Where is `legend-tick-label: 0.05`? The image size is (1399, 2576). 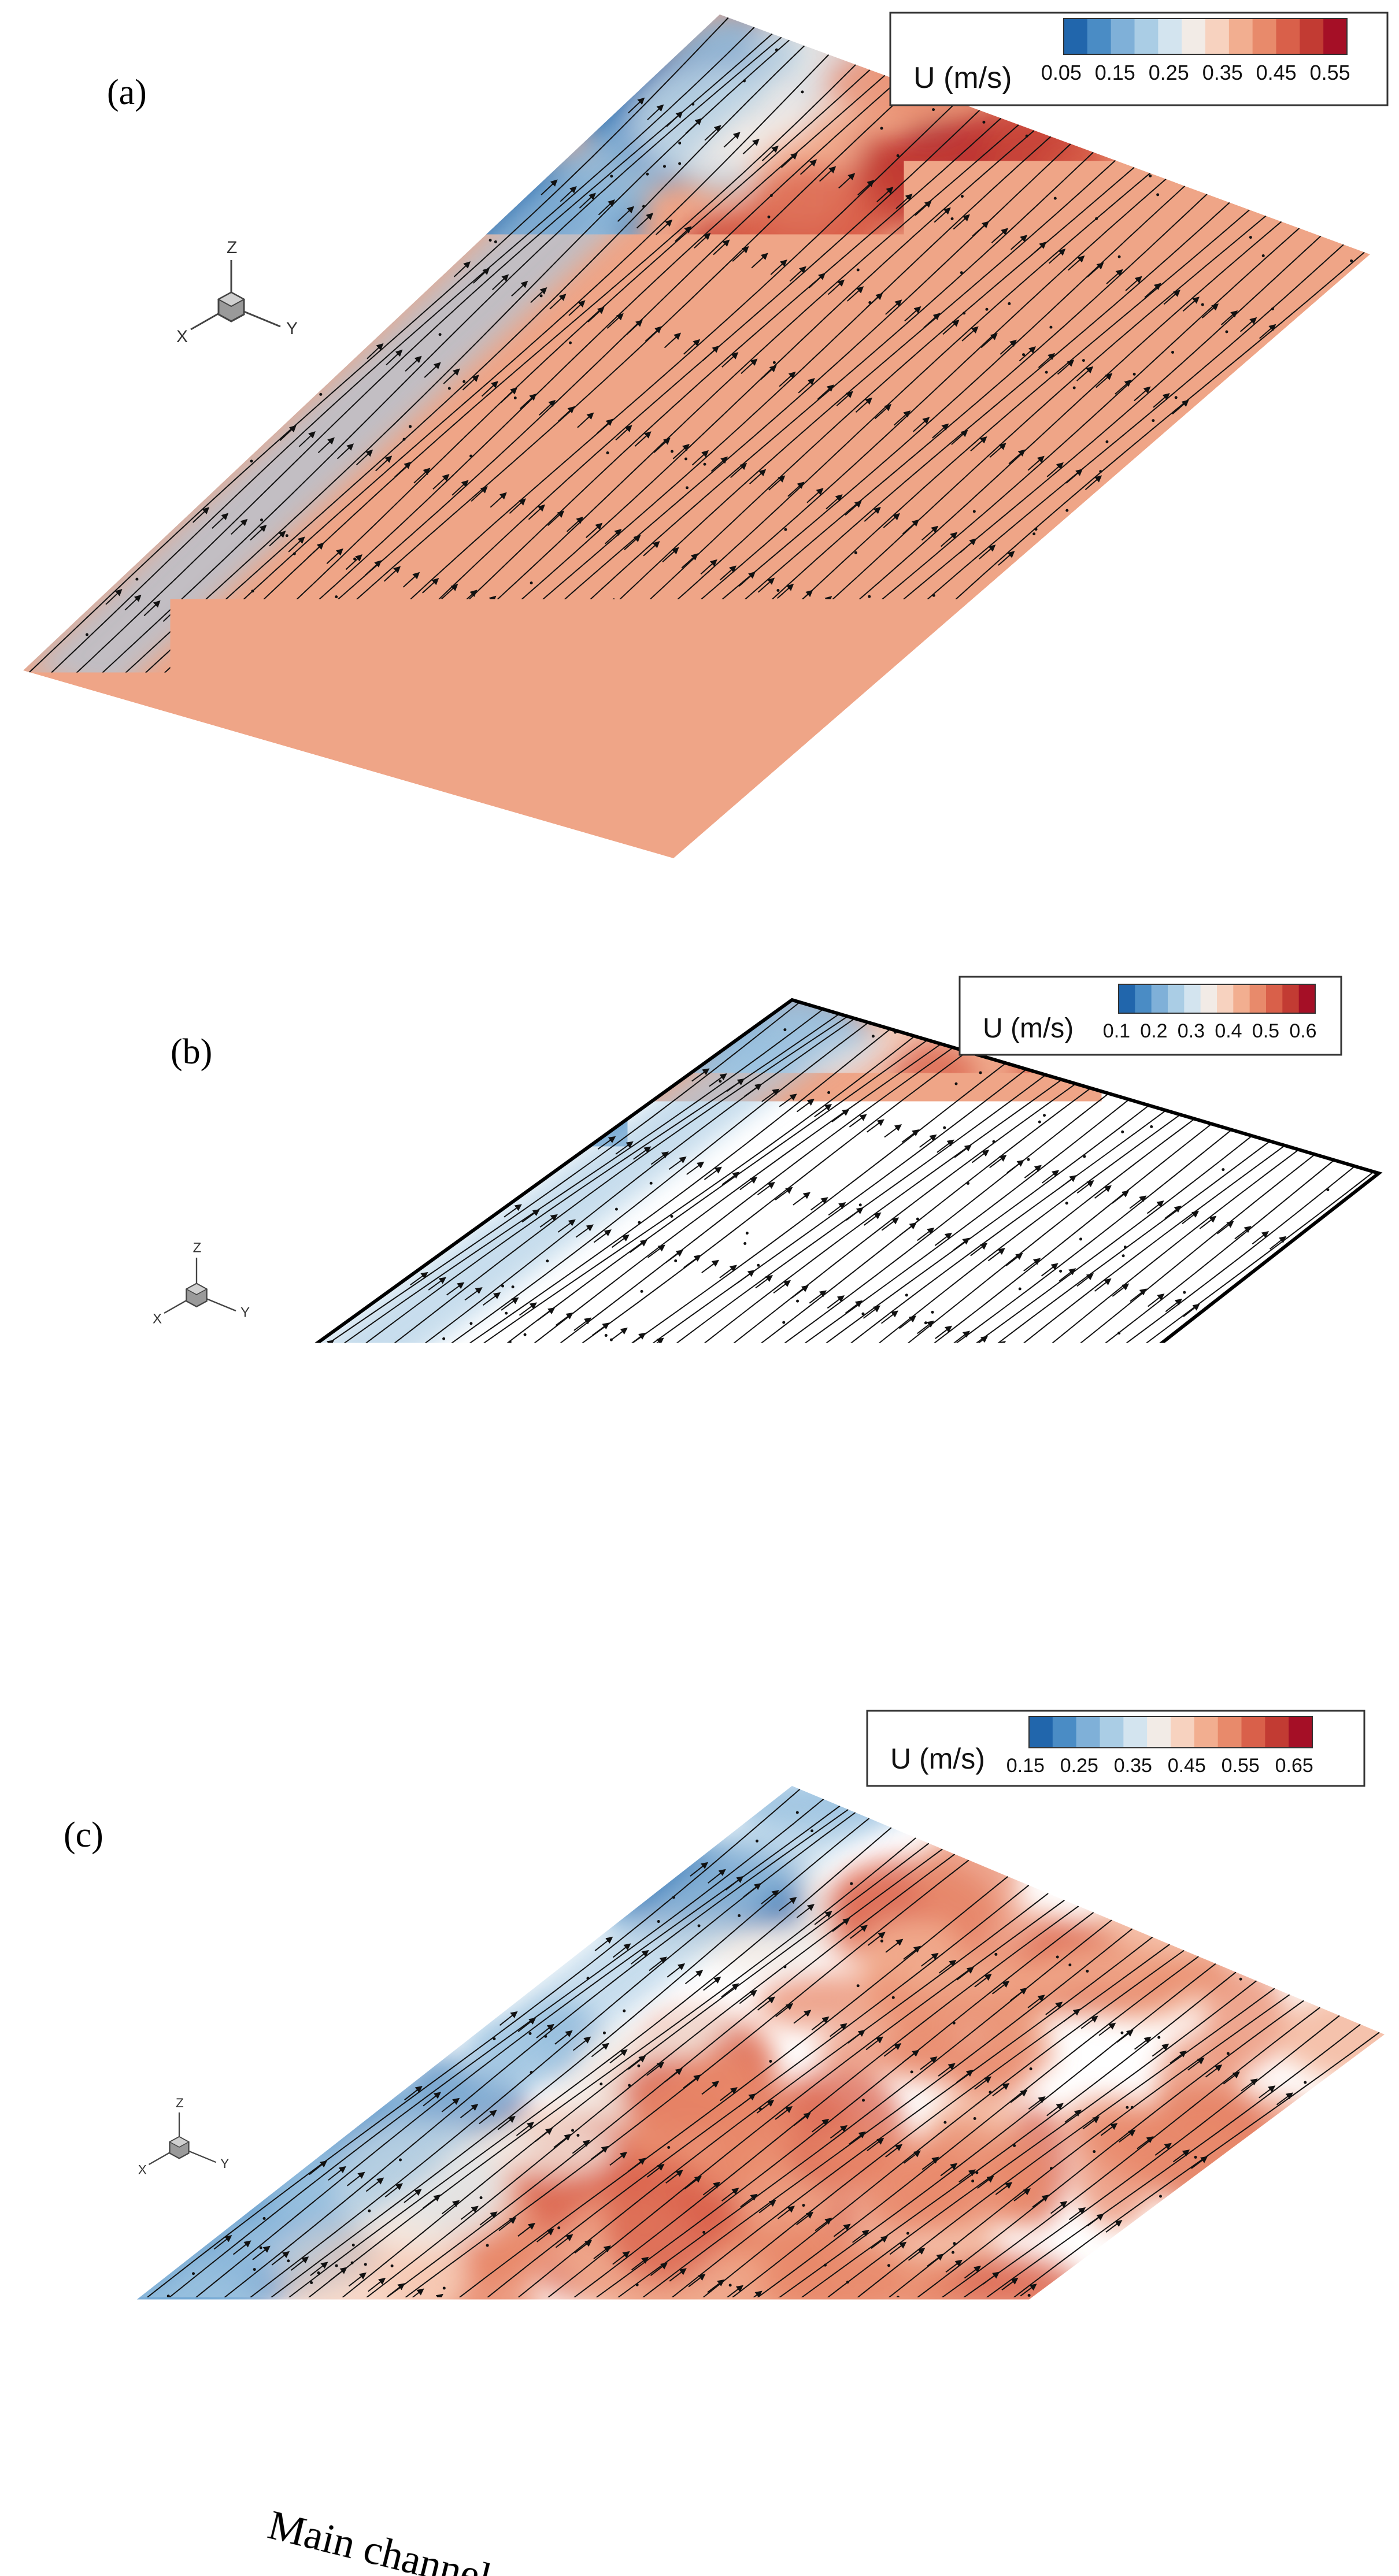 legend-tick-label: 0.05 is located at coordinates (1061, 72).